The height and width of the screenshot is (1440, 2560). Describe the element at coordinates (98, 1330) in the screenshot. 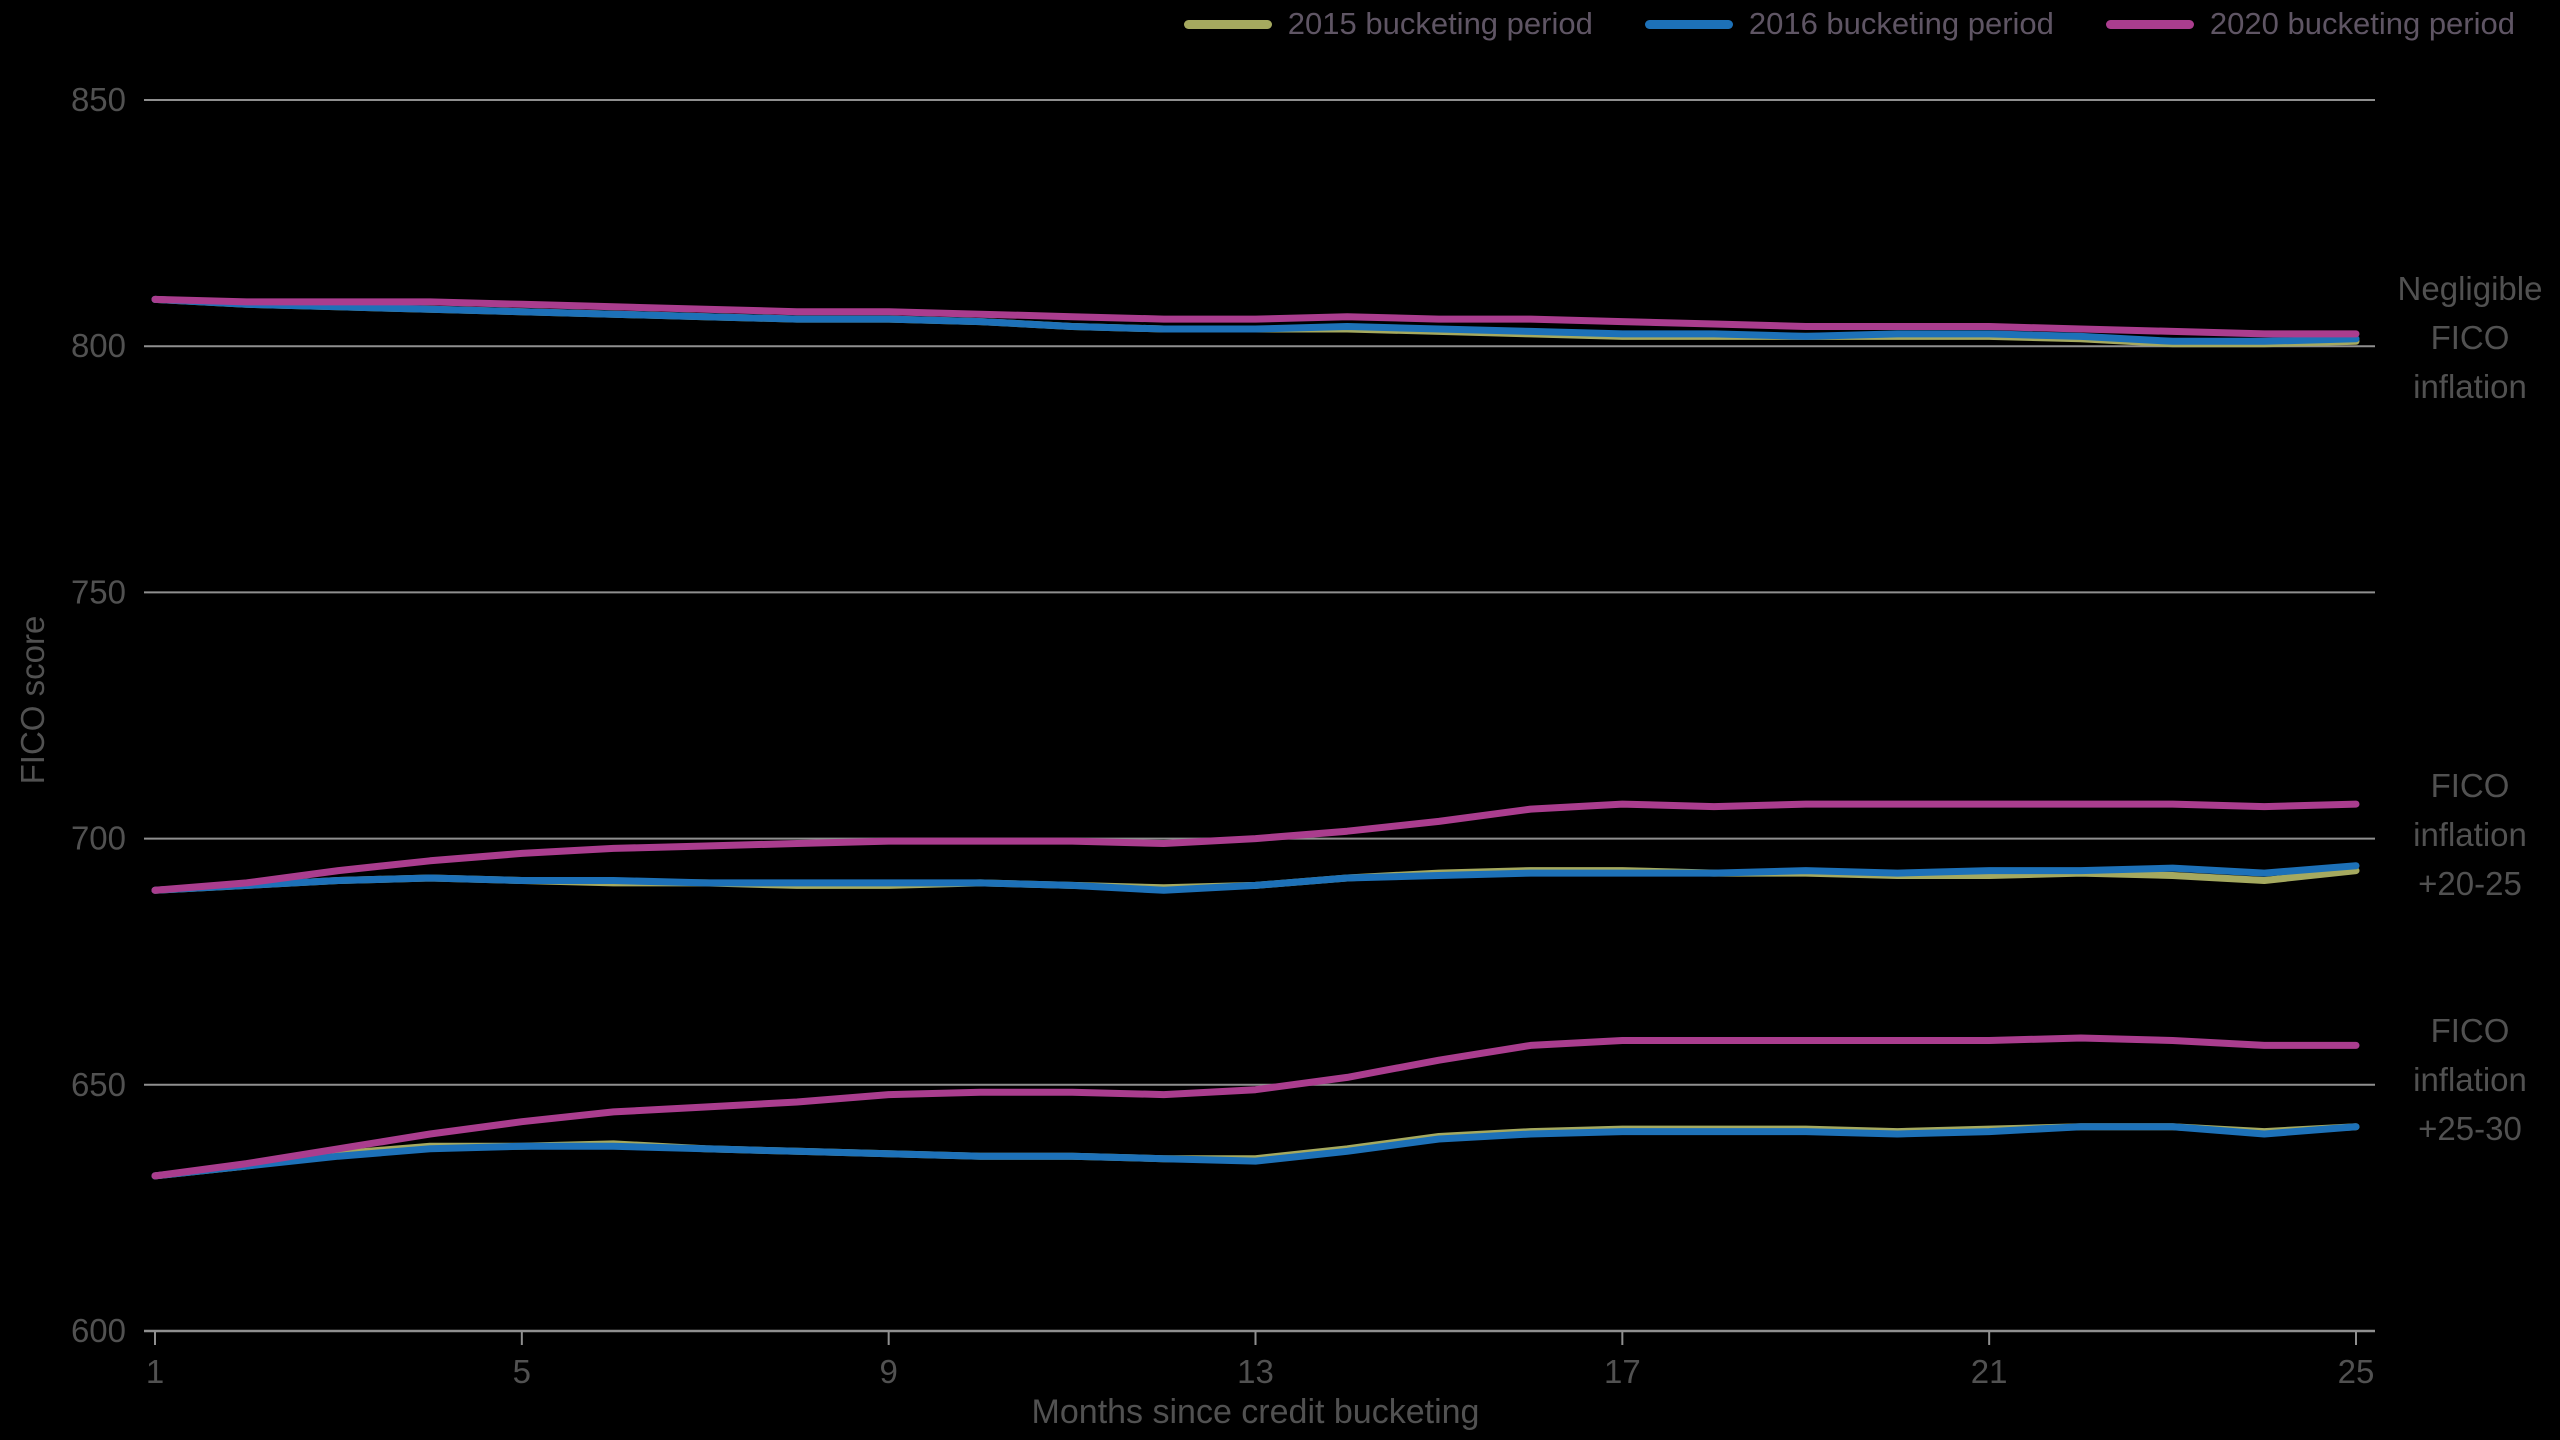

I see `y-tick-label-600: 600` at that location.